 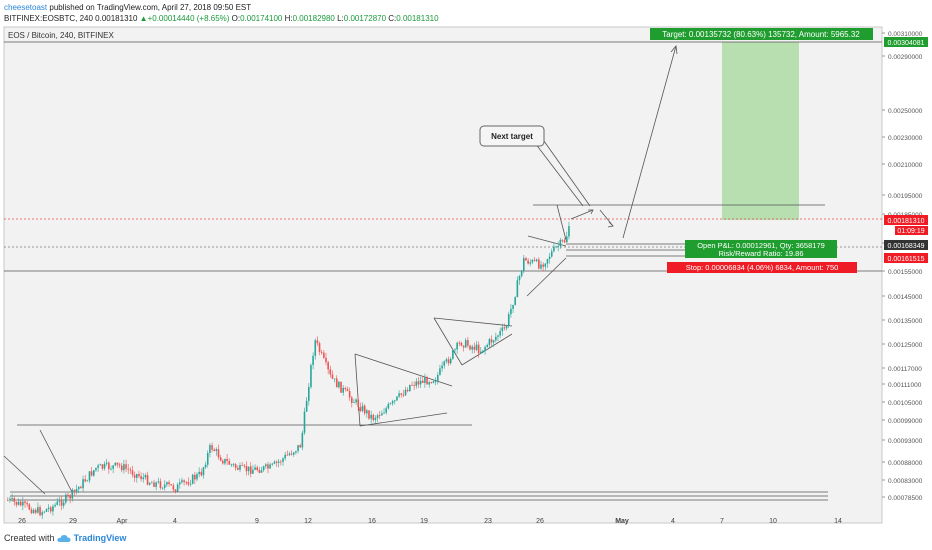 What do you see at coordinates (123, 521) in the screenshot?
I see `x-tick-label: Apr` at bounding box center [123, 521].